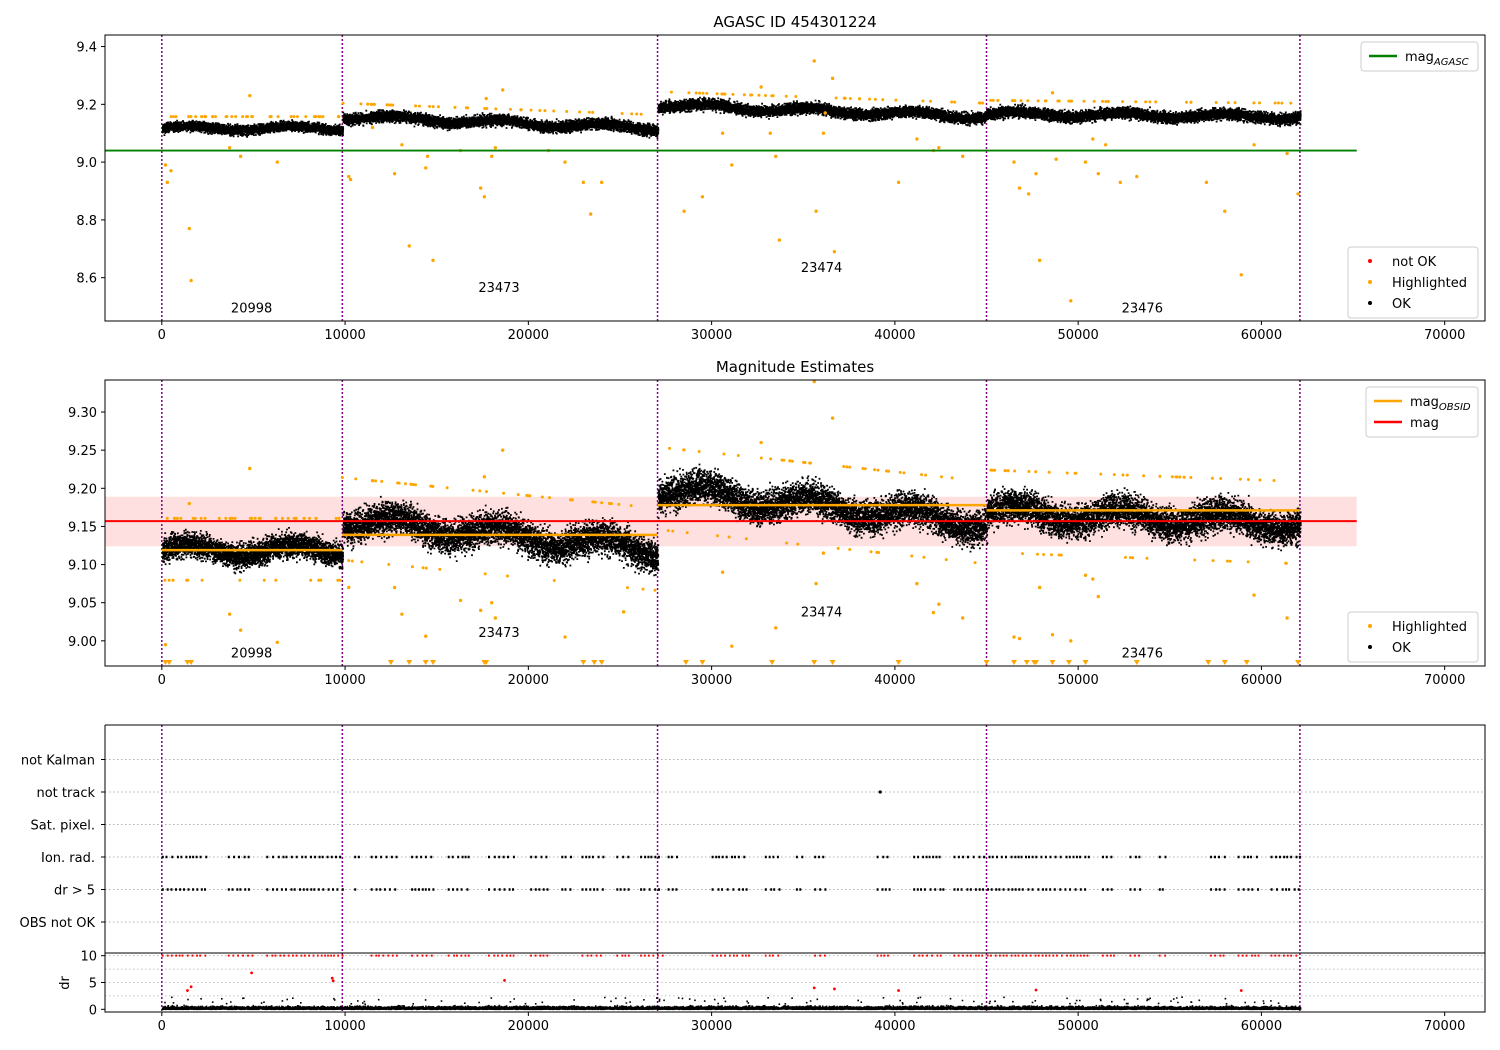 The height and width of the screenshot is (1050, 1500). Describe the element at coordinates (86, 279) in the screenshot. I see `y-tick-label: 8.6` at that location.